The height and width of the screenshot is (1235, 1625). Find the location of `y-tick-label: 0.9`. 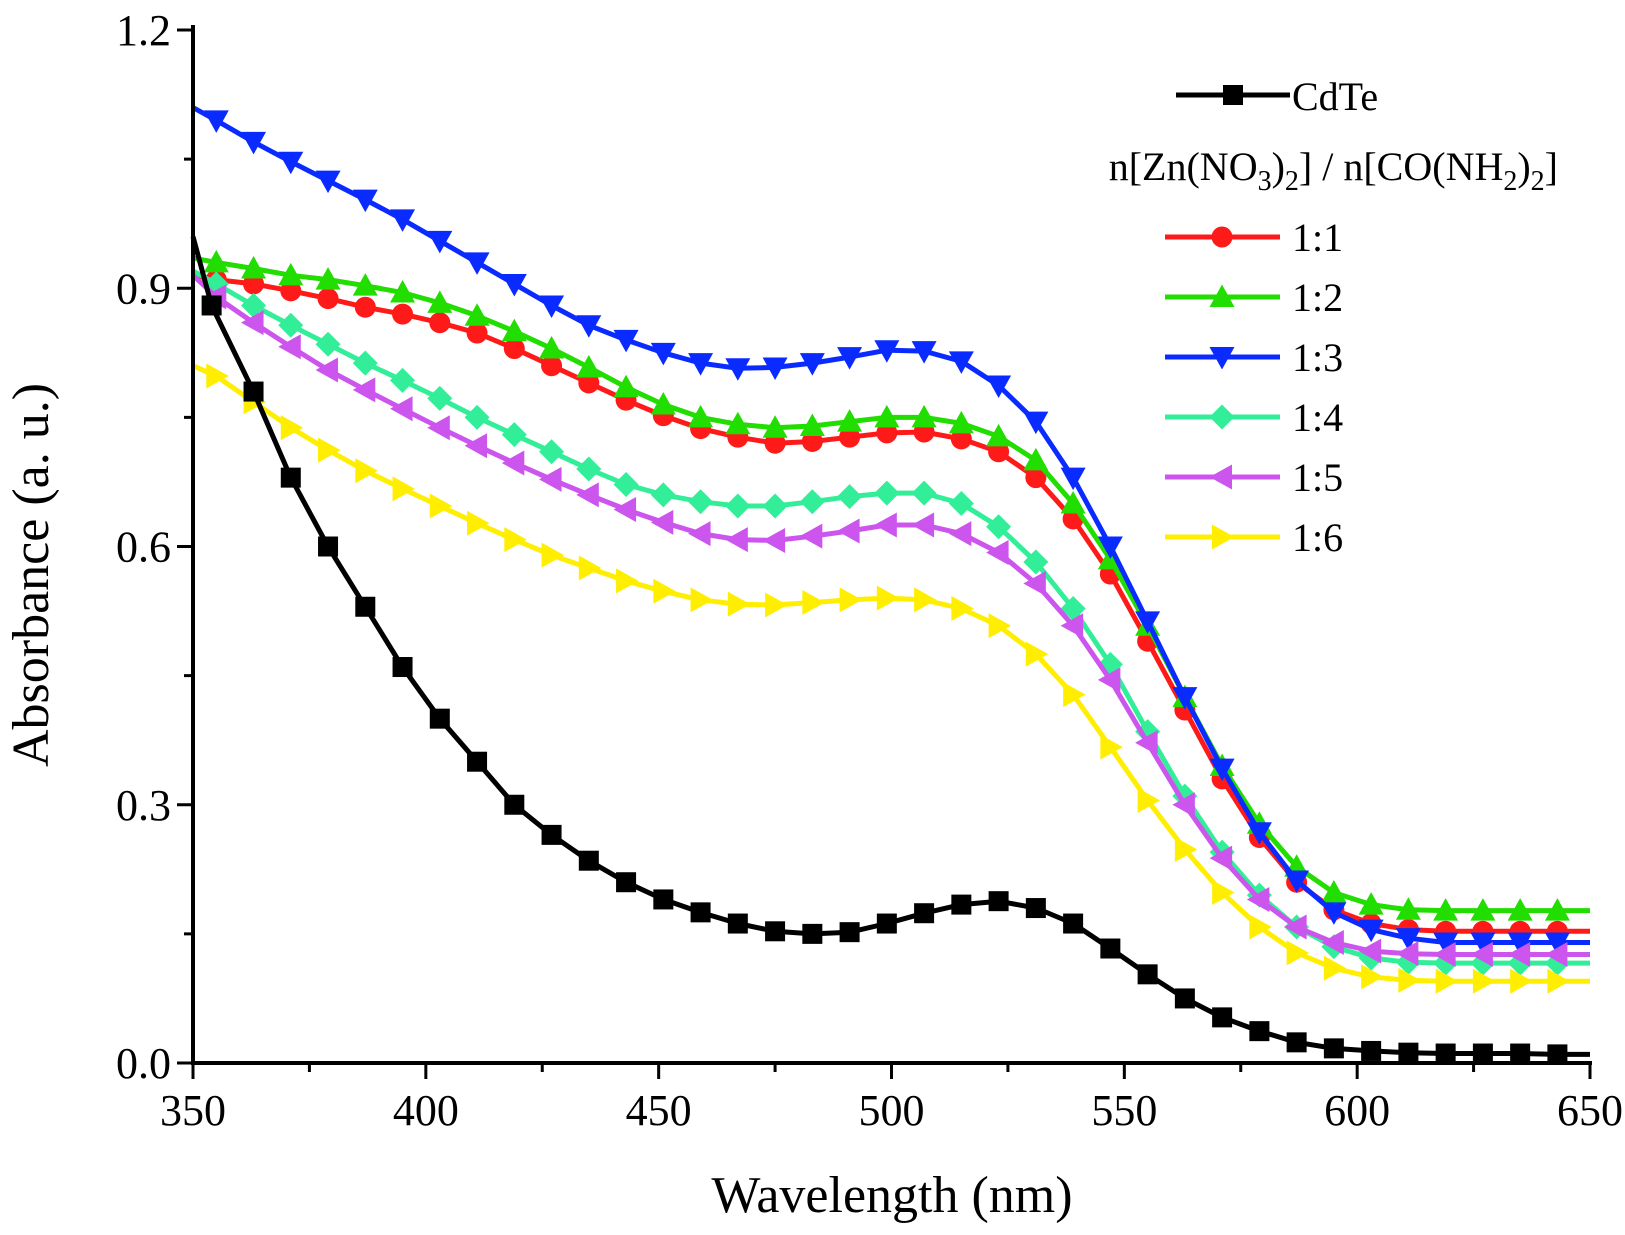

y-tick-label: 0.9 is located at coordinates (143, 288).